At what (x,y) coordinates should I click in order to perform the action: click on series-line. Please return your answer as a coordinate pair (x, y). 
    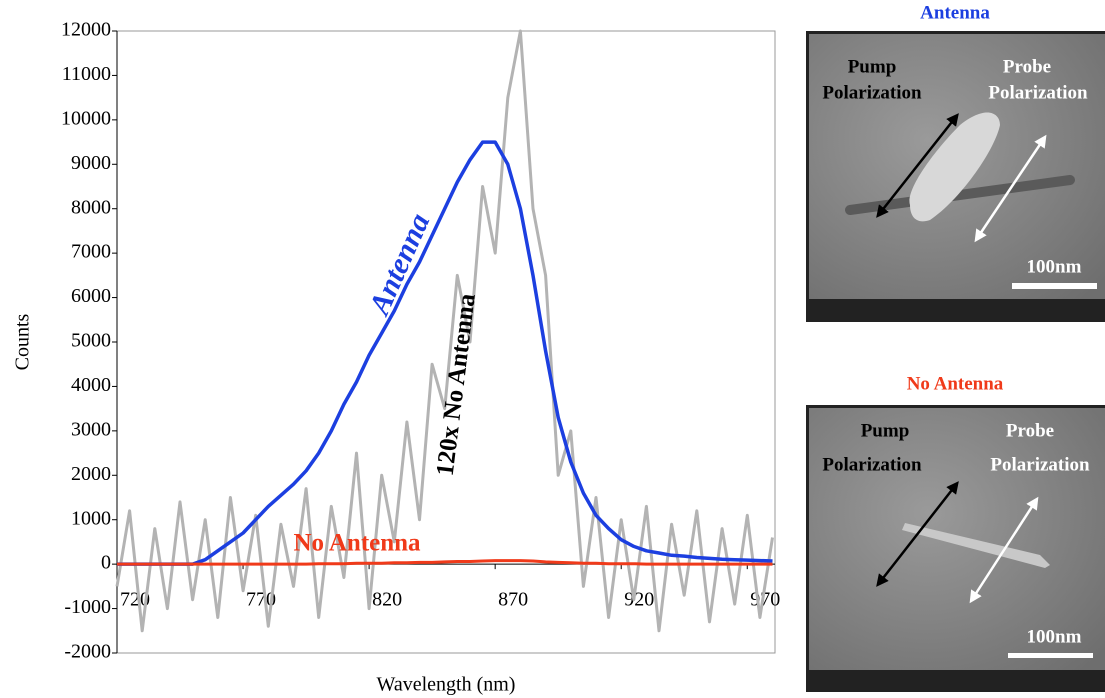
    Looking at the image, I should click on (445, 562).